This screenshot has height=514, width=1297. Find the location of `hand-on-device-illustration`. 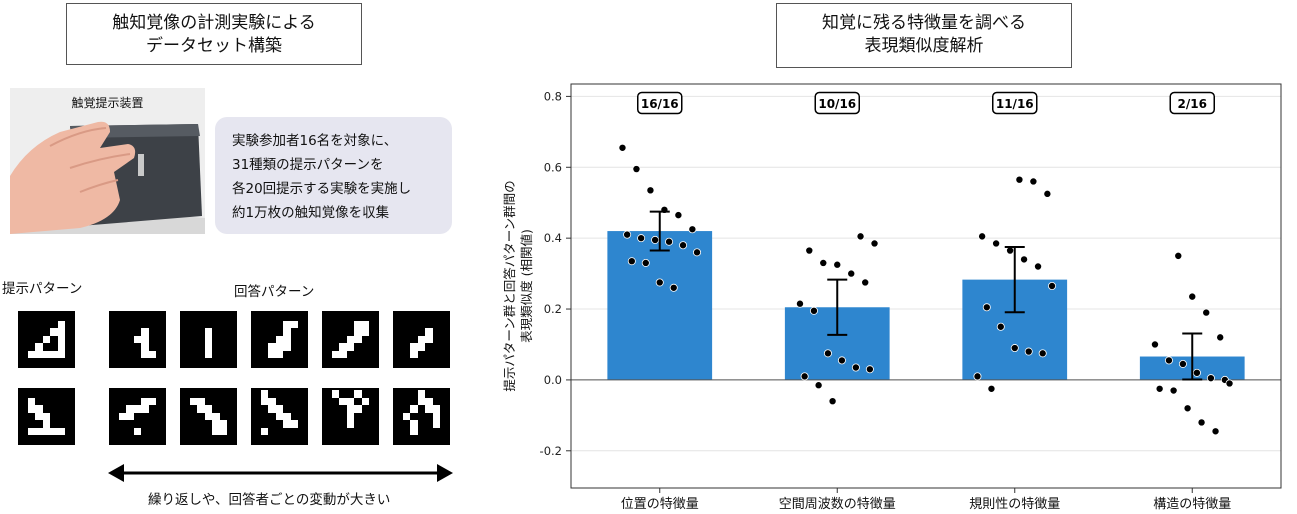

hand-on-device-illustration is located at coordinates (107, 161).